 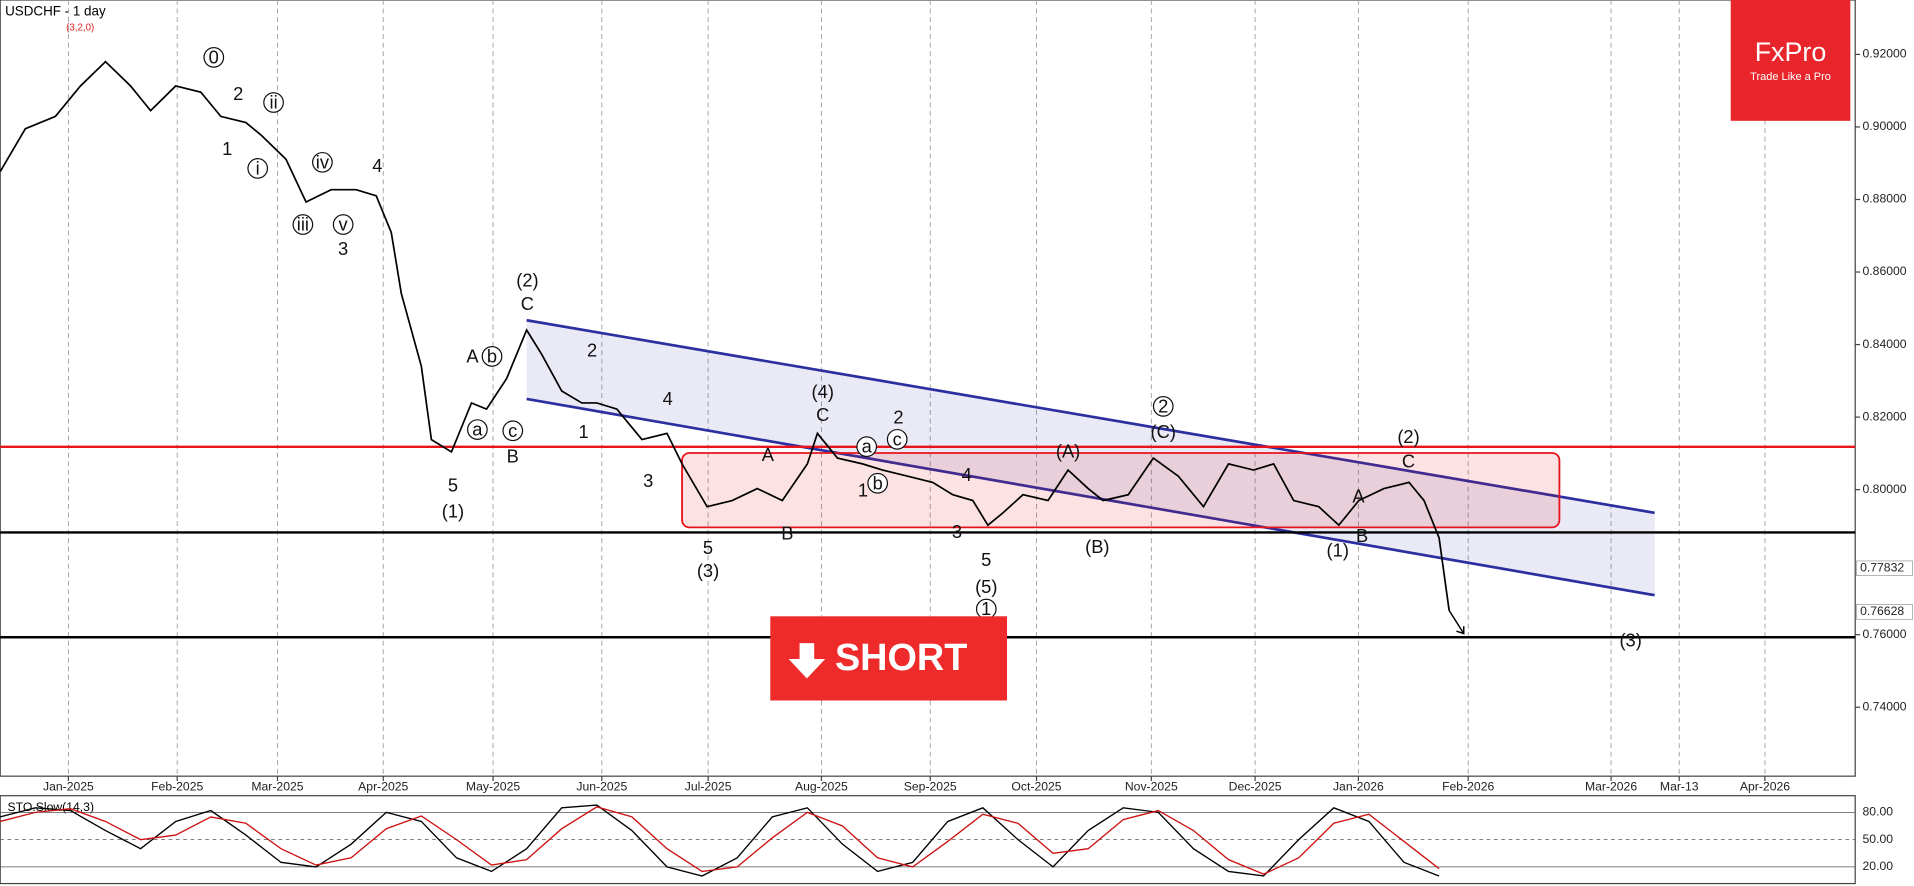 What do you see at coordinates (1468, 786) in the screenshot?
I see `x-tick-label: Feb-2026` at bounding box center [1468, 786].